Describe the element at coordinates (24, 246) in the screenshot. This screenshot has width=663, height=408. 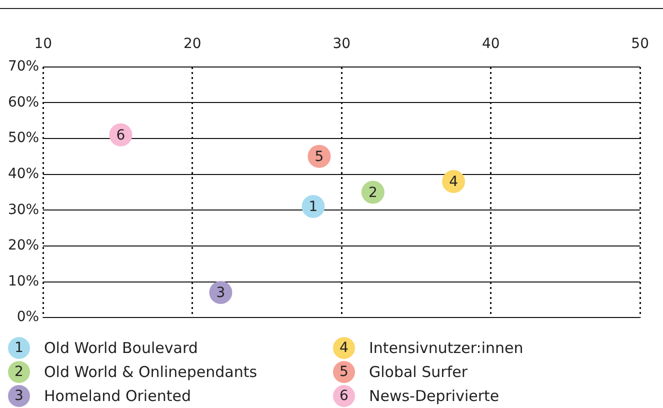
I see `y-tick-label: 20%` at that location.